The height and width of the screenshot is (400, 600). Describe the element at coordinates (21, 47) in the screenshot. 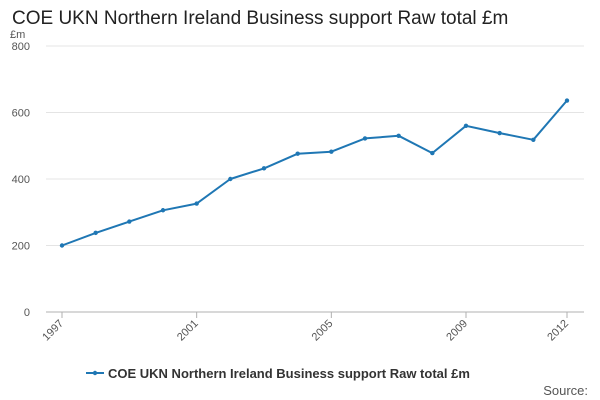

I see `y-tick-label-800: 800` at that location.